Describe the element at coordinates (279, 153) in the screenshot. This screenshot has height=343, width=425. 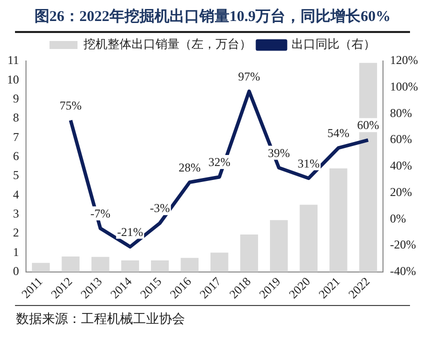
I see `data-label: 39%` at that location.